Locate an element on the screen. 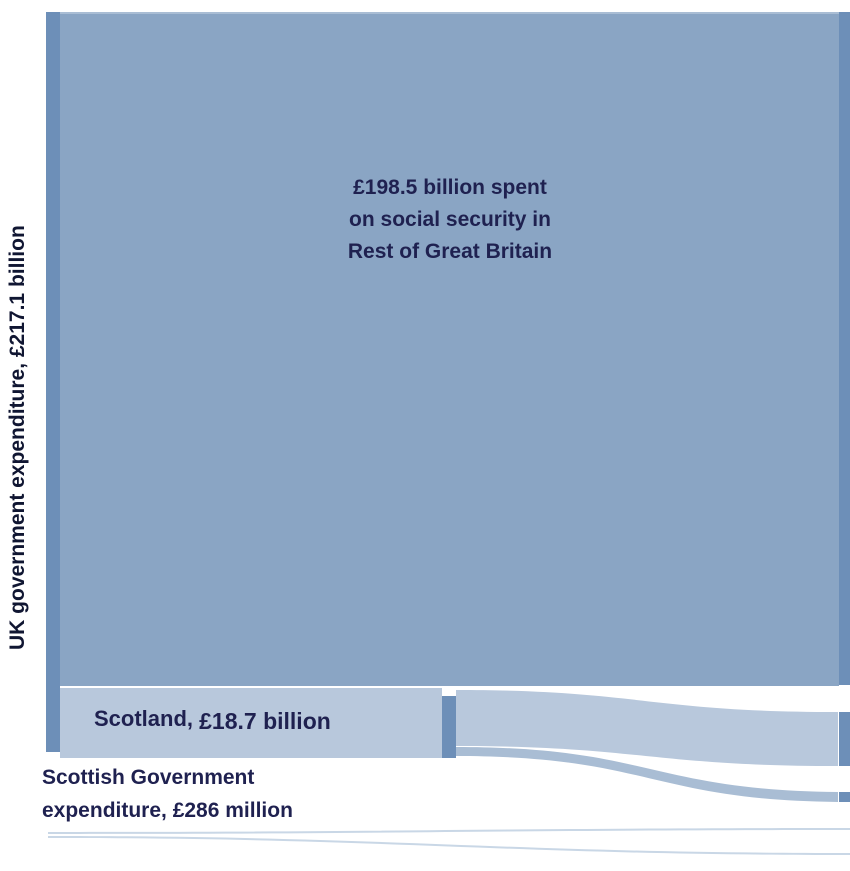  scotland-value: £18.7 billion is located at coordinates (265, 721).